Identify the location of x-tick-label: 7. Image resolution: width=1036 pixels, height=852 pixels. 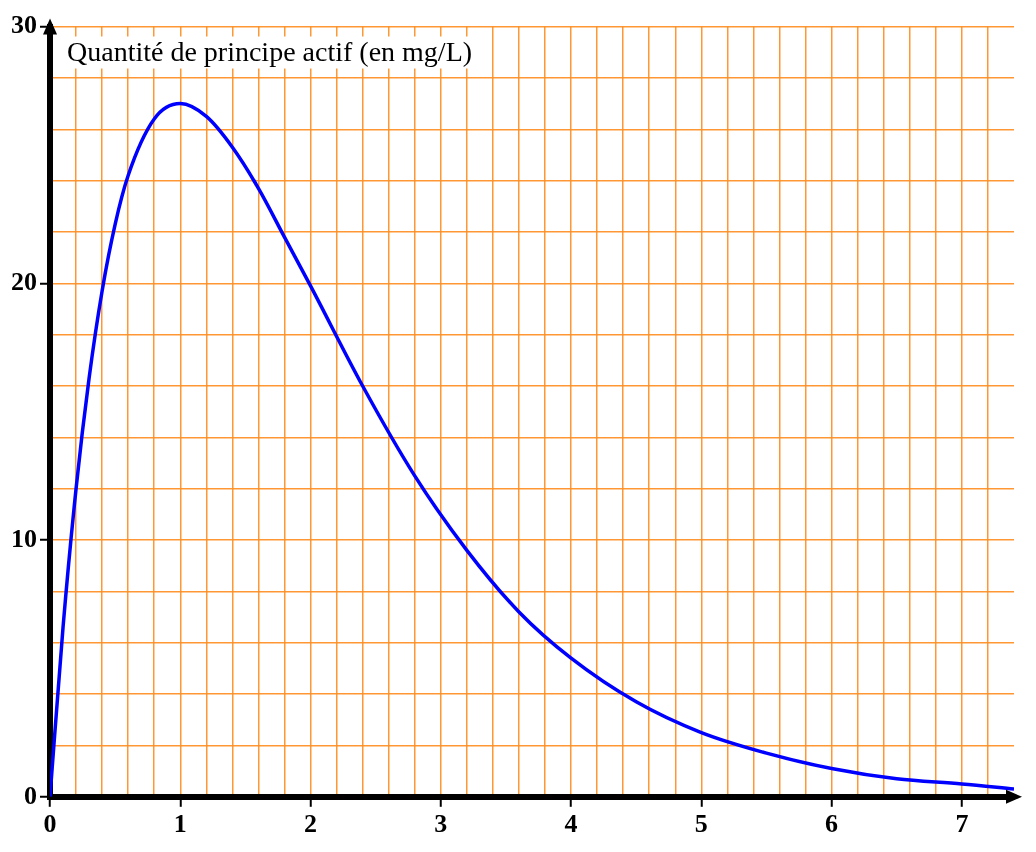
(962, 824).